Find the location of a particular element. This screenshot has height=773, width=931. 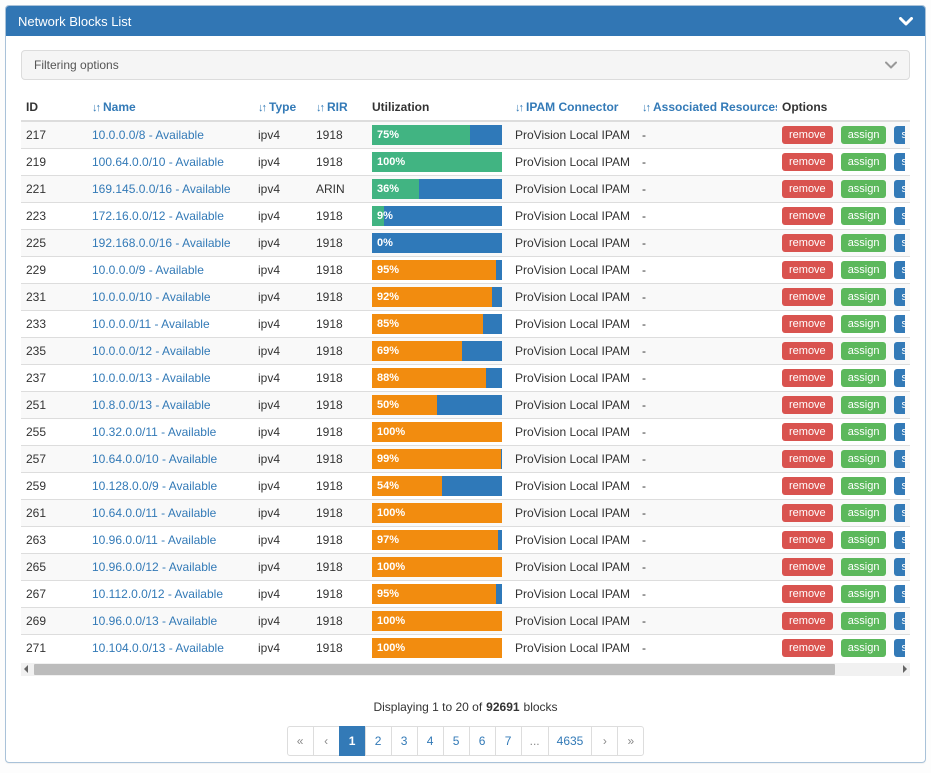

page-button-5: 5 is located at coordinates (456, 740).